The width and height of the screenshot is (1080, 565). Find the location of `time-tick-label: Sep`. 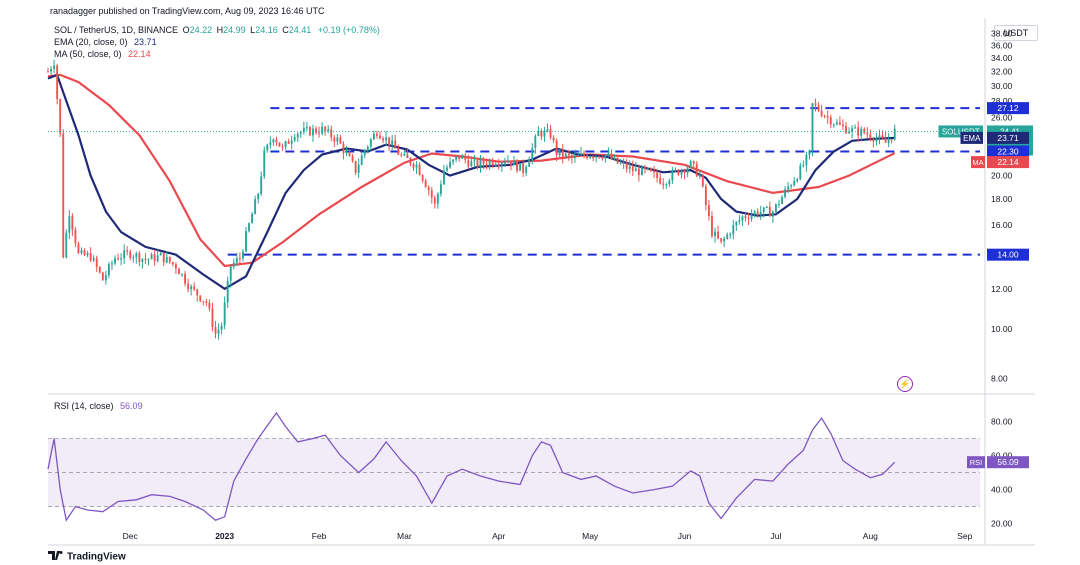

time-tick-label: Sep is located at coordinates (964, 536).